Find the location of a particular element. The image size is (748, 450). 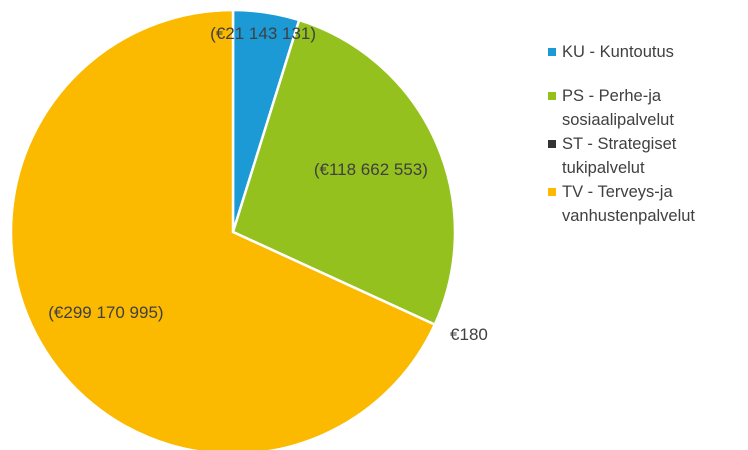

data-label: €180 is located at coordinates (469, 334).